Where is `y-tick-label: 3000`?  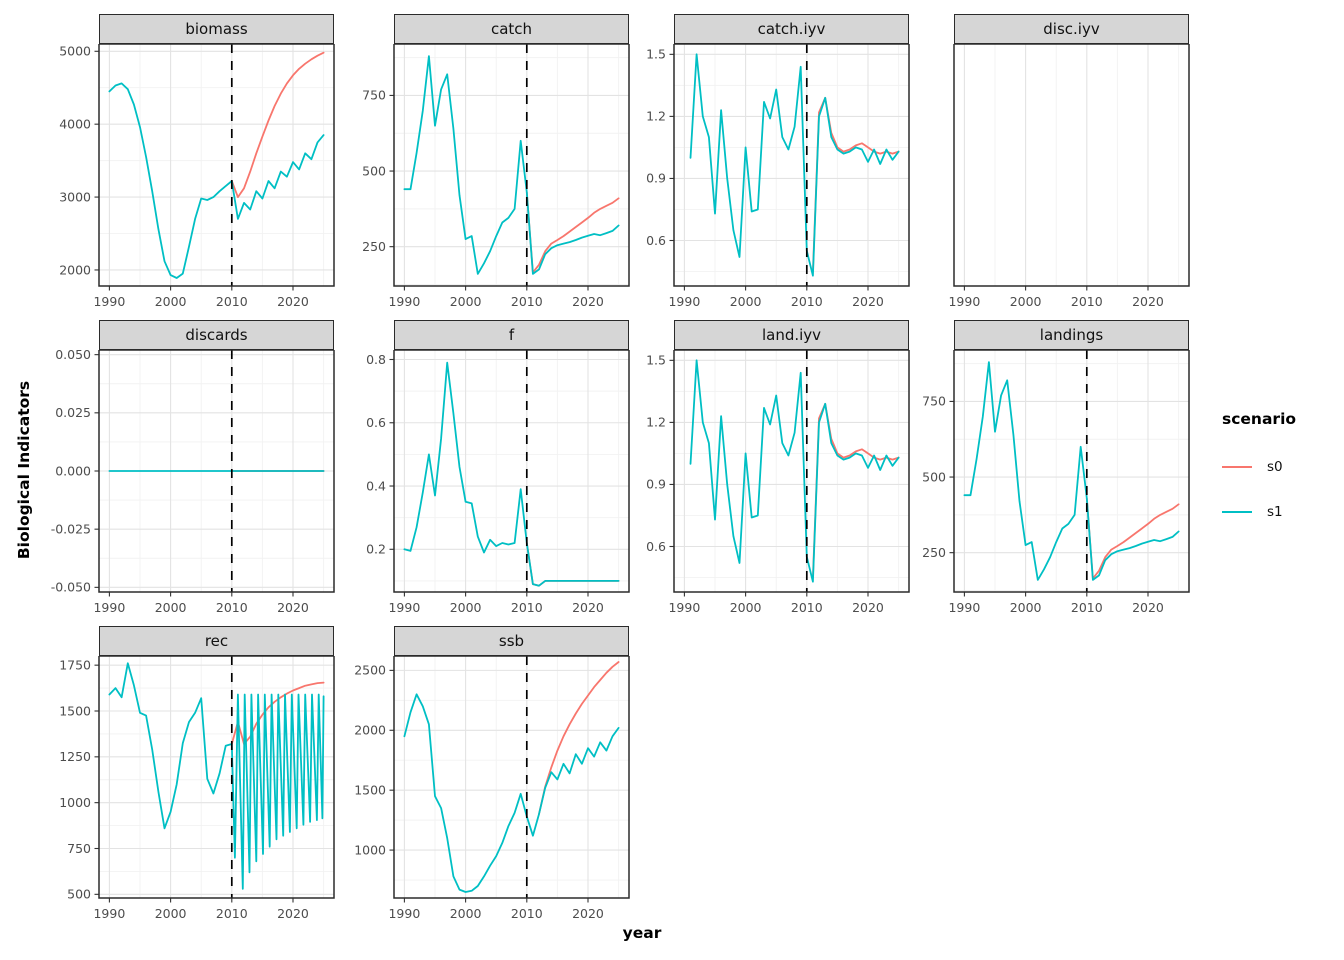
y-tick-label: 3000 is located at coordinates (75, 196).